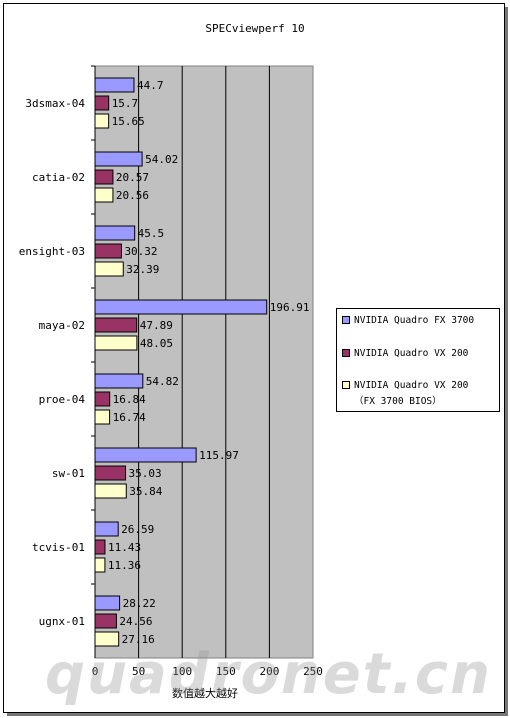 The width and height of the screenshot is (510, 718). What do you see at coordinates (68, 473) in the screenshot?
I see `category-label: sw-01` at bounding box center [68, 473].